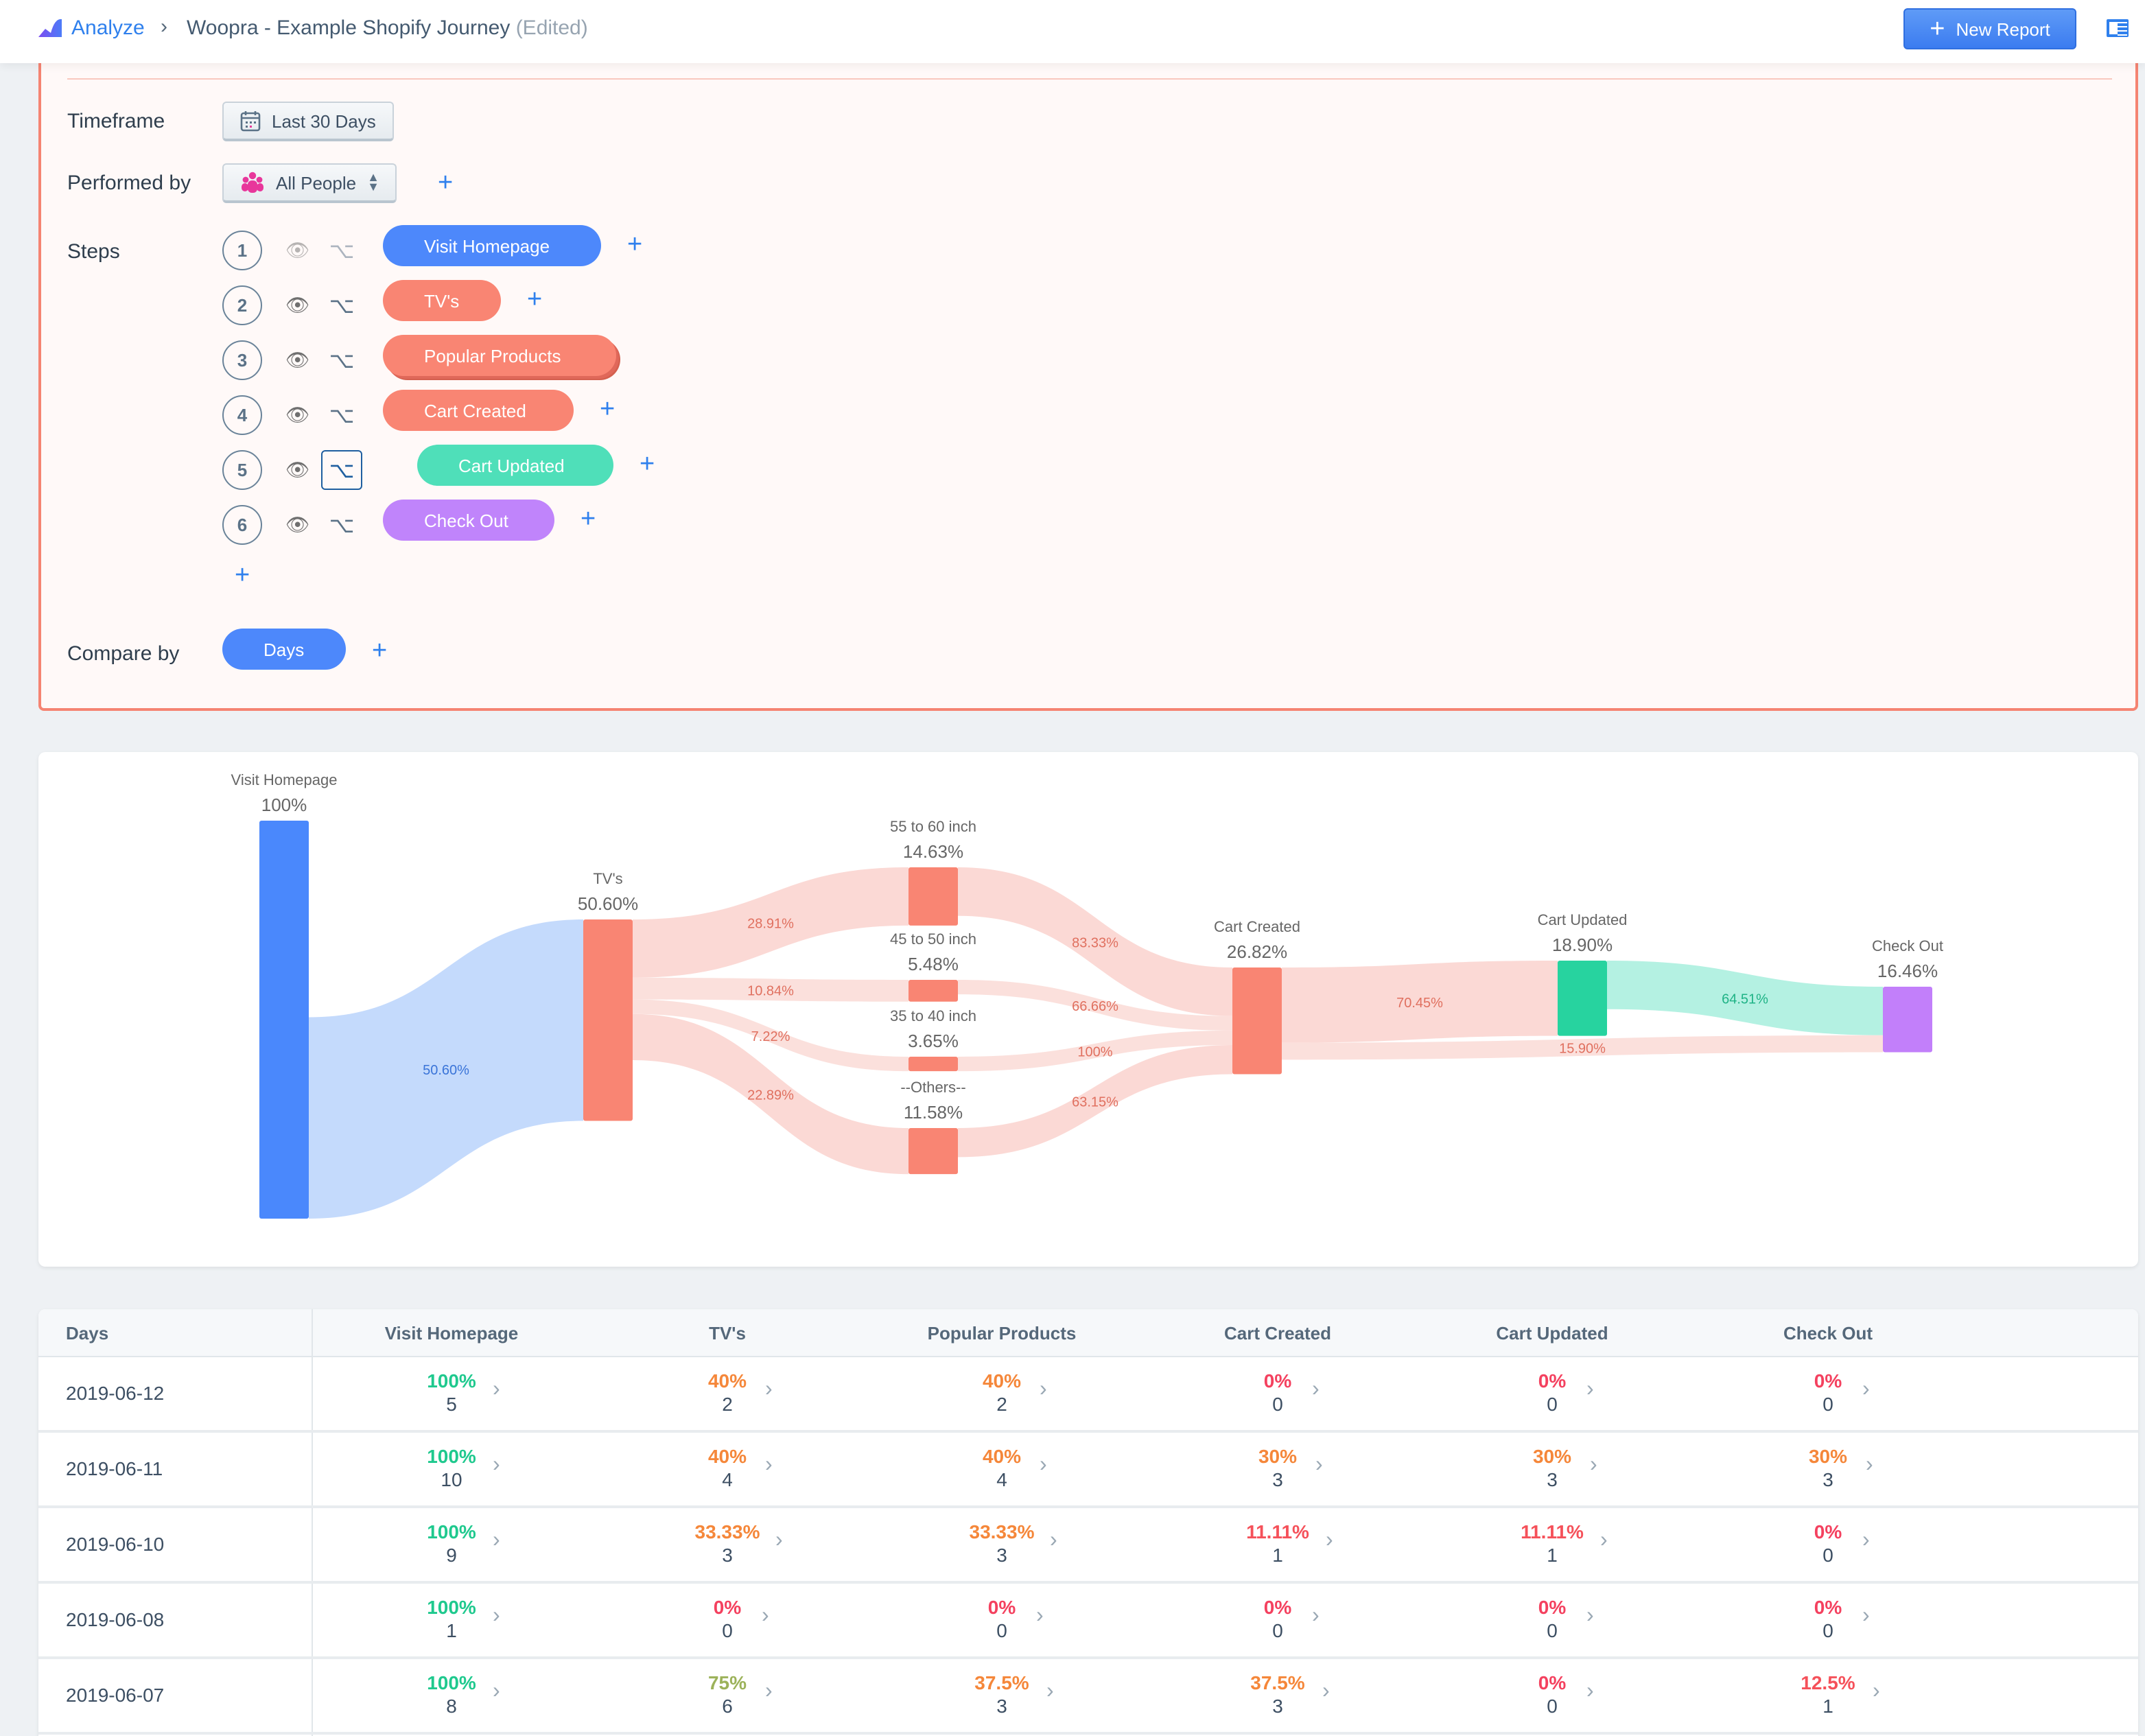  I want to click on step-number-badge: 1, so click(242, 251).